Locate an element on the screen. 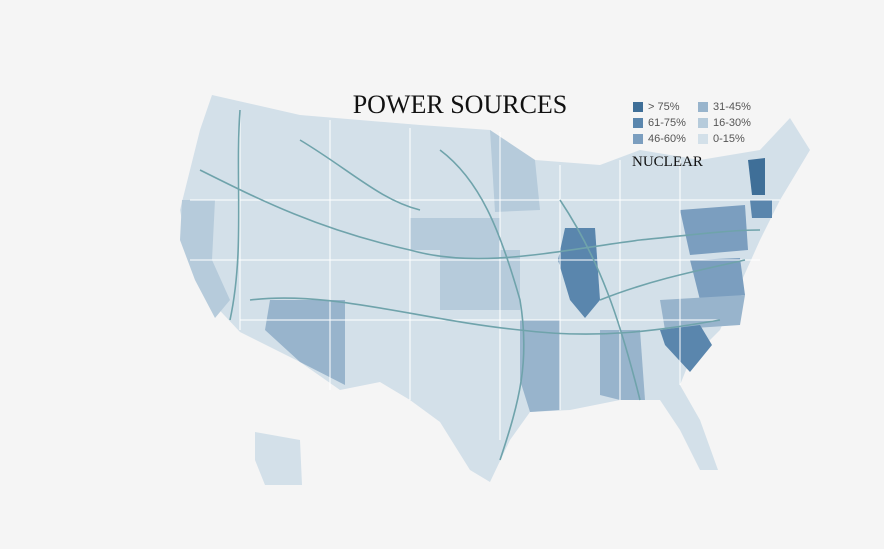  map-subtitle: NUCLEAR is located at coordinates (667, 162).